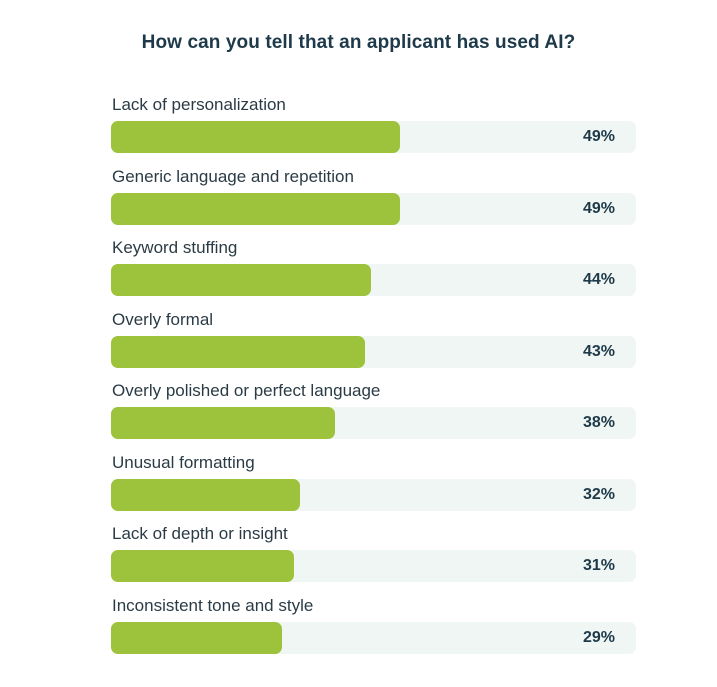 This screenshot has width=717, height=687. I want to click on value-label: 38%, so click(598, 422).